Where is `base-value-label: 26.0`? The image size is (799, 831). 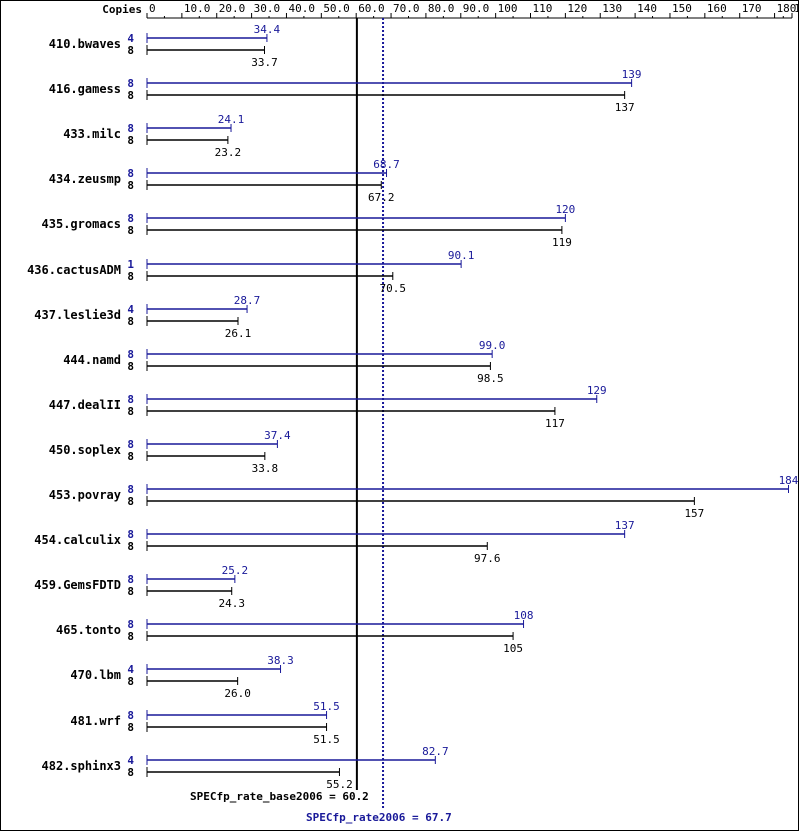
base-value-label: 26.0 is located at coordinates (237, 693).